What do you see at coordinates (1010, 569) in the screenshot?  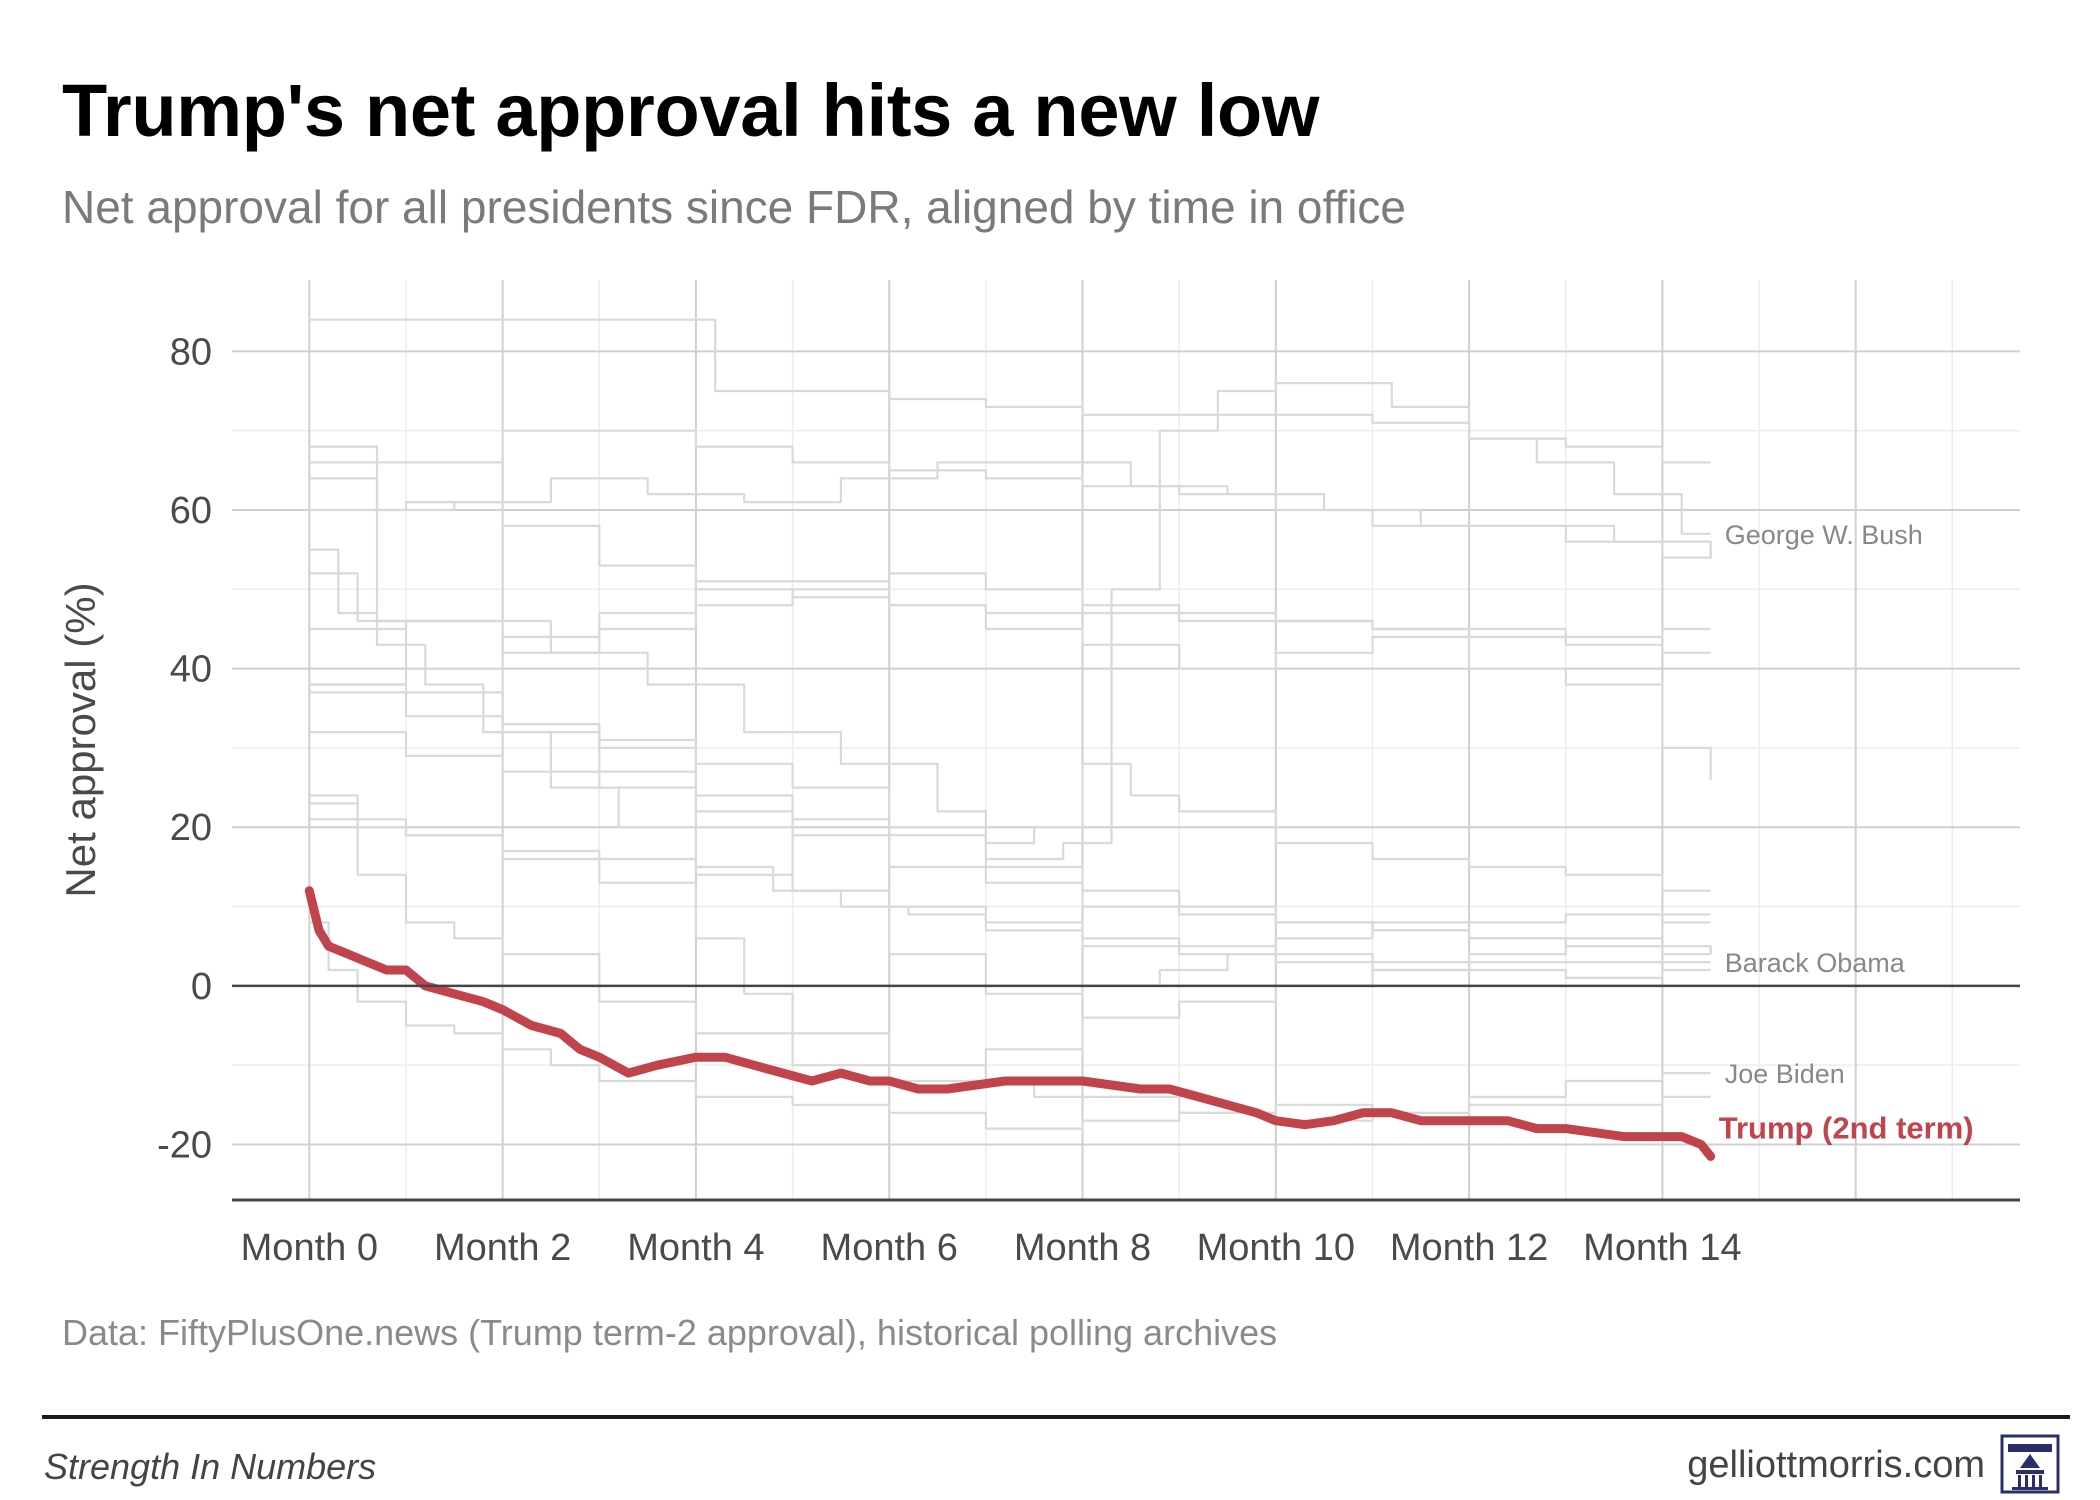 I see `series-line-lbj` at bounding box center [1010, 569].